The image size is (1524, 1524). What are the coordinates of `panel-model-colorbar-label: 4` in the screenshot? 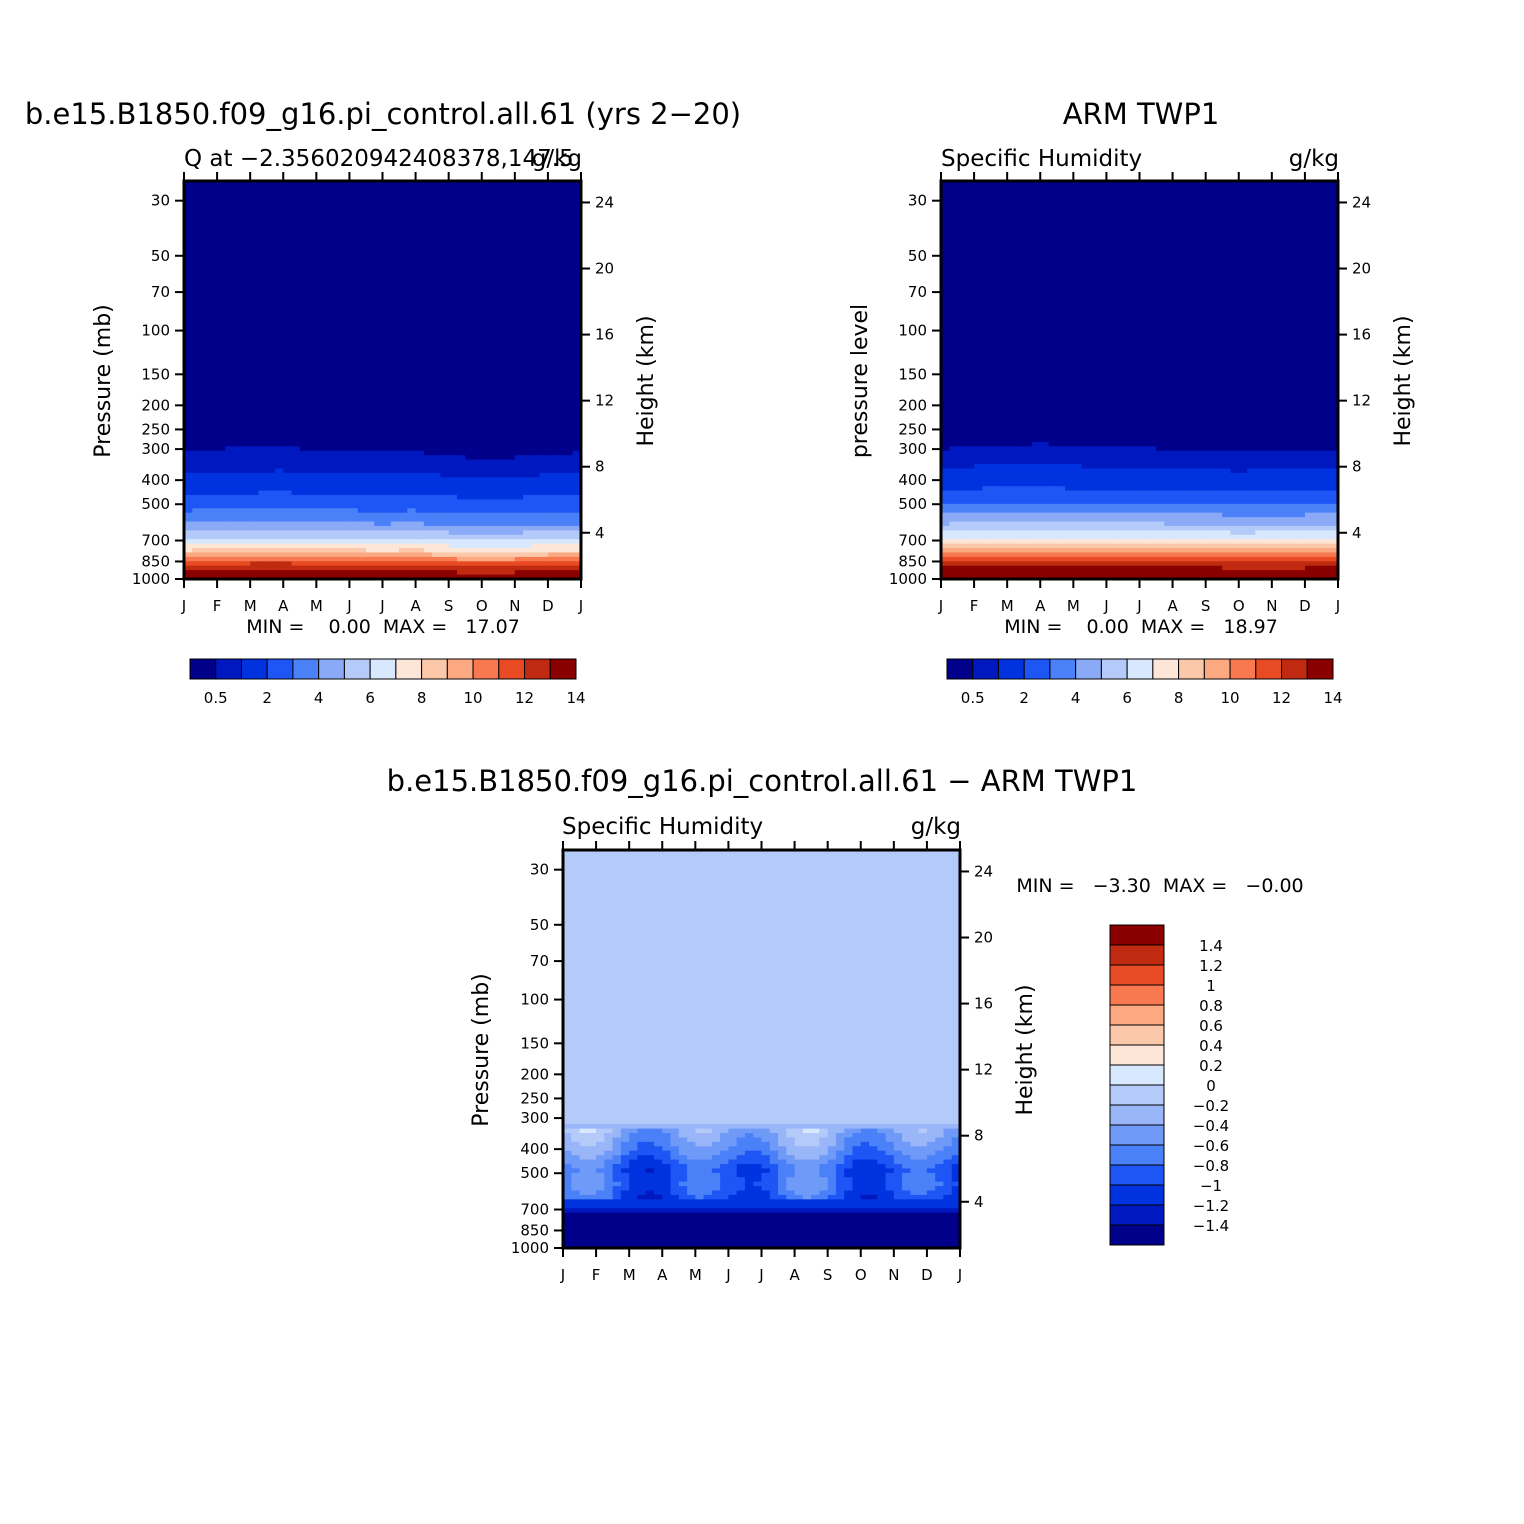 It's located at (319, 698).